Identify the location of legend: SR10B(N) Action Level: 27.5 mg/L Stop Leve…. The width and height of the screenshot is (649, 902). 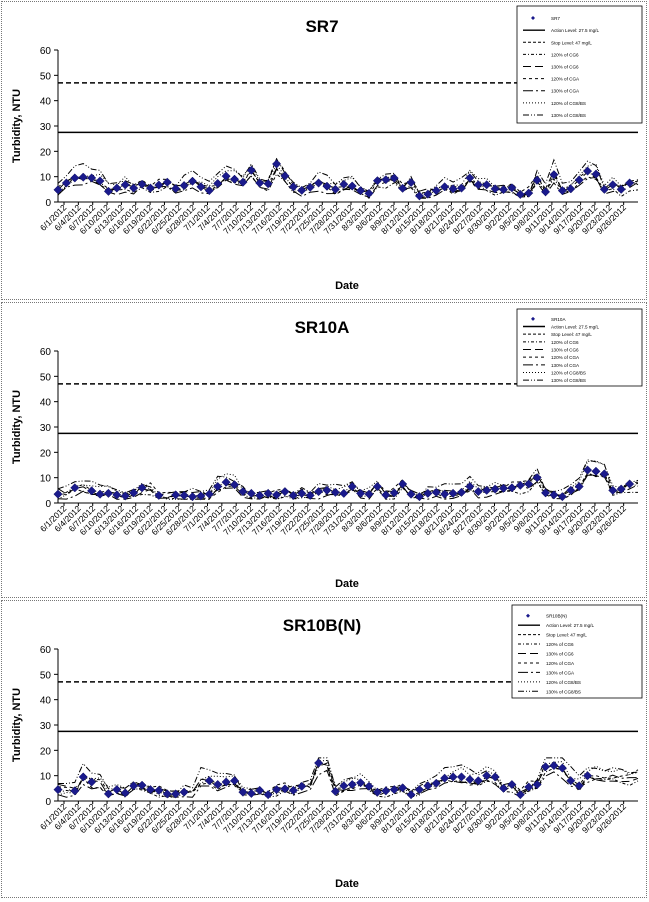
(577, 651).